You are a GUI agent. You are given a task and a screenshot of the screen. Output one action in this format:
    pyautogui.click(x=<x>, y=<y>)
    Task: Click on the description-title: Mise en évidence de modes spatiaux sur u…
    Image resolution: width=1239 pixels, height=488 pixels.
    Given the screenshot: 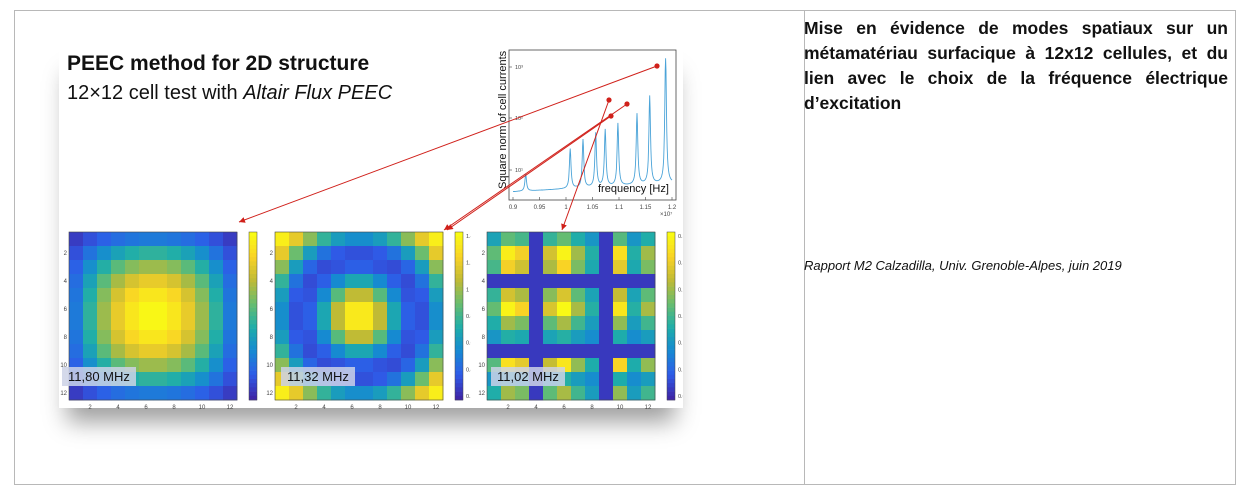 What is the action you would take?
    pyautogui.click(x=1016, y=65)
    